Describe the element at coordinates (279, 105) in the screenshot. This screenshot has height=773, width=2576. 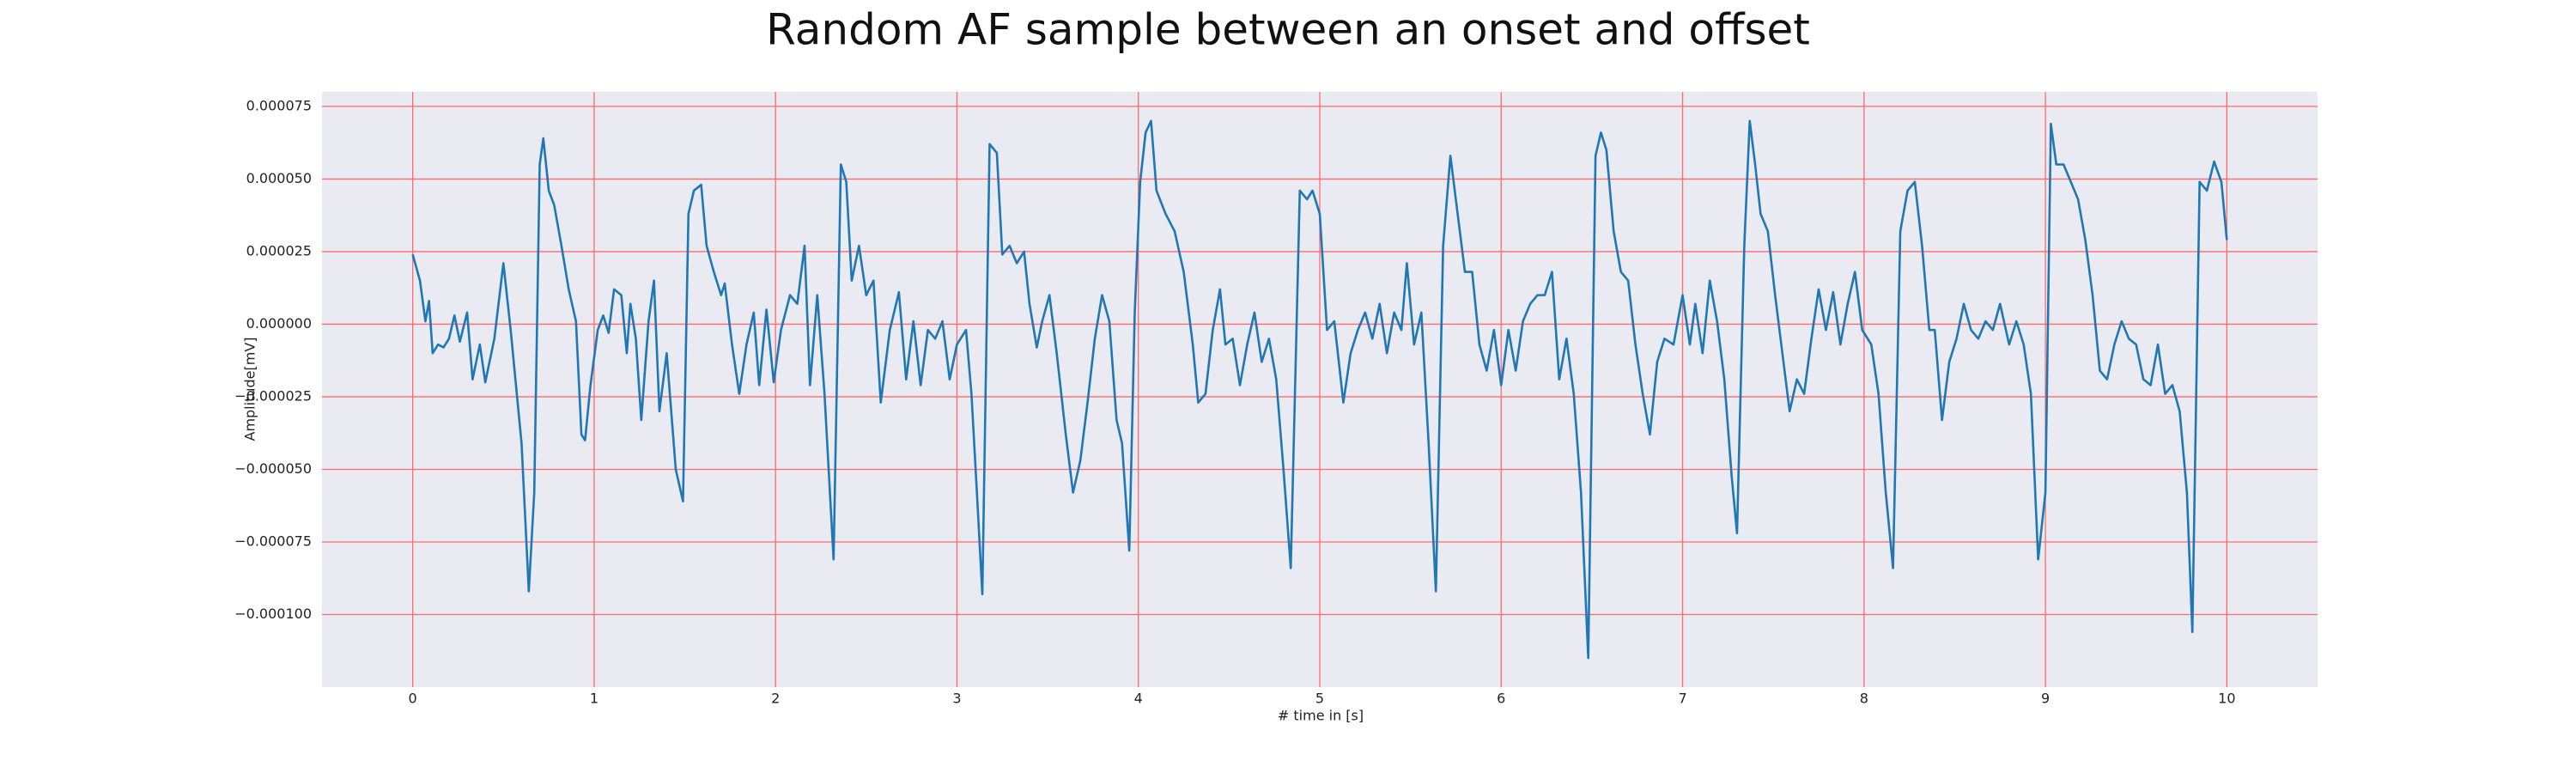
I see `y-tick-label: 0.000075` at that location.